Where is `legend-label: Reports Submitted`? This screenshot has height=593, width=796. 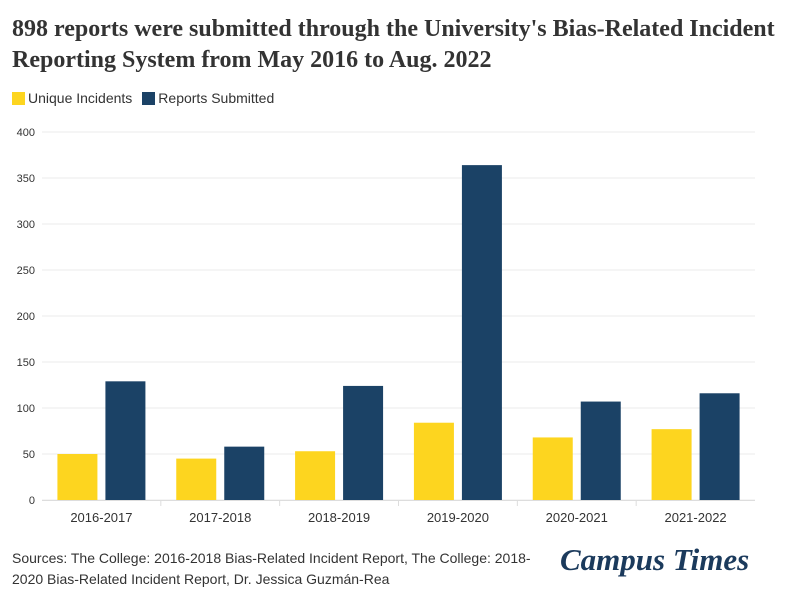 legend-label: Reports Submitted is located at coordinates (216, 98).